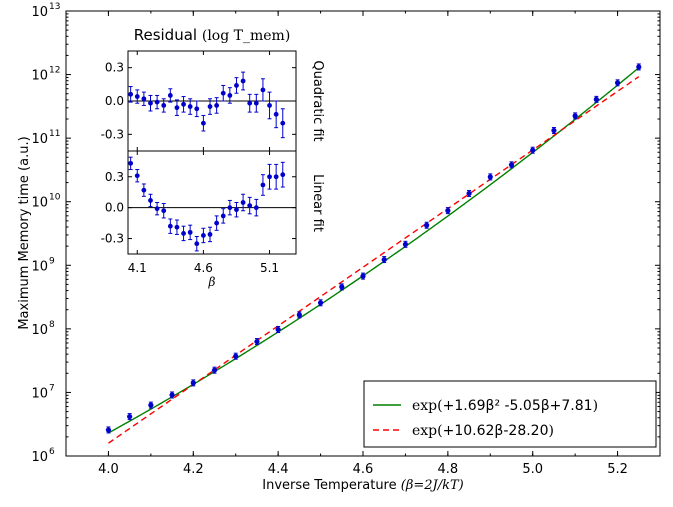 This screenshot has width=673, height=507. Describe the element at coordinates (55, 198) in the screenshot. I see `y-tick-exponent: 10` at that location.